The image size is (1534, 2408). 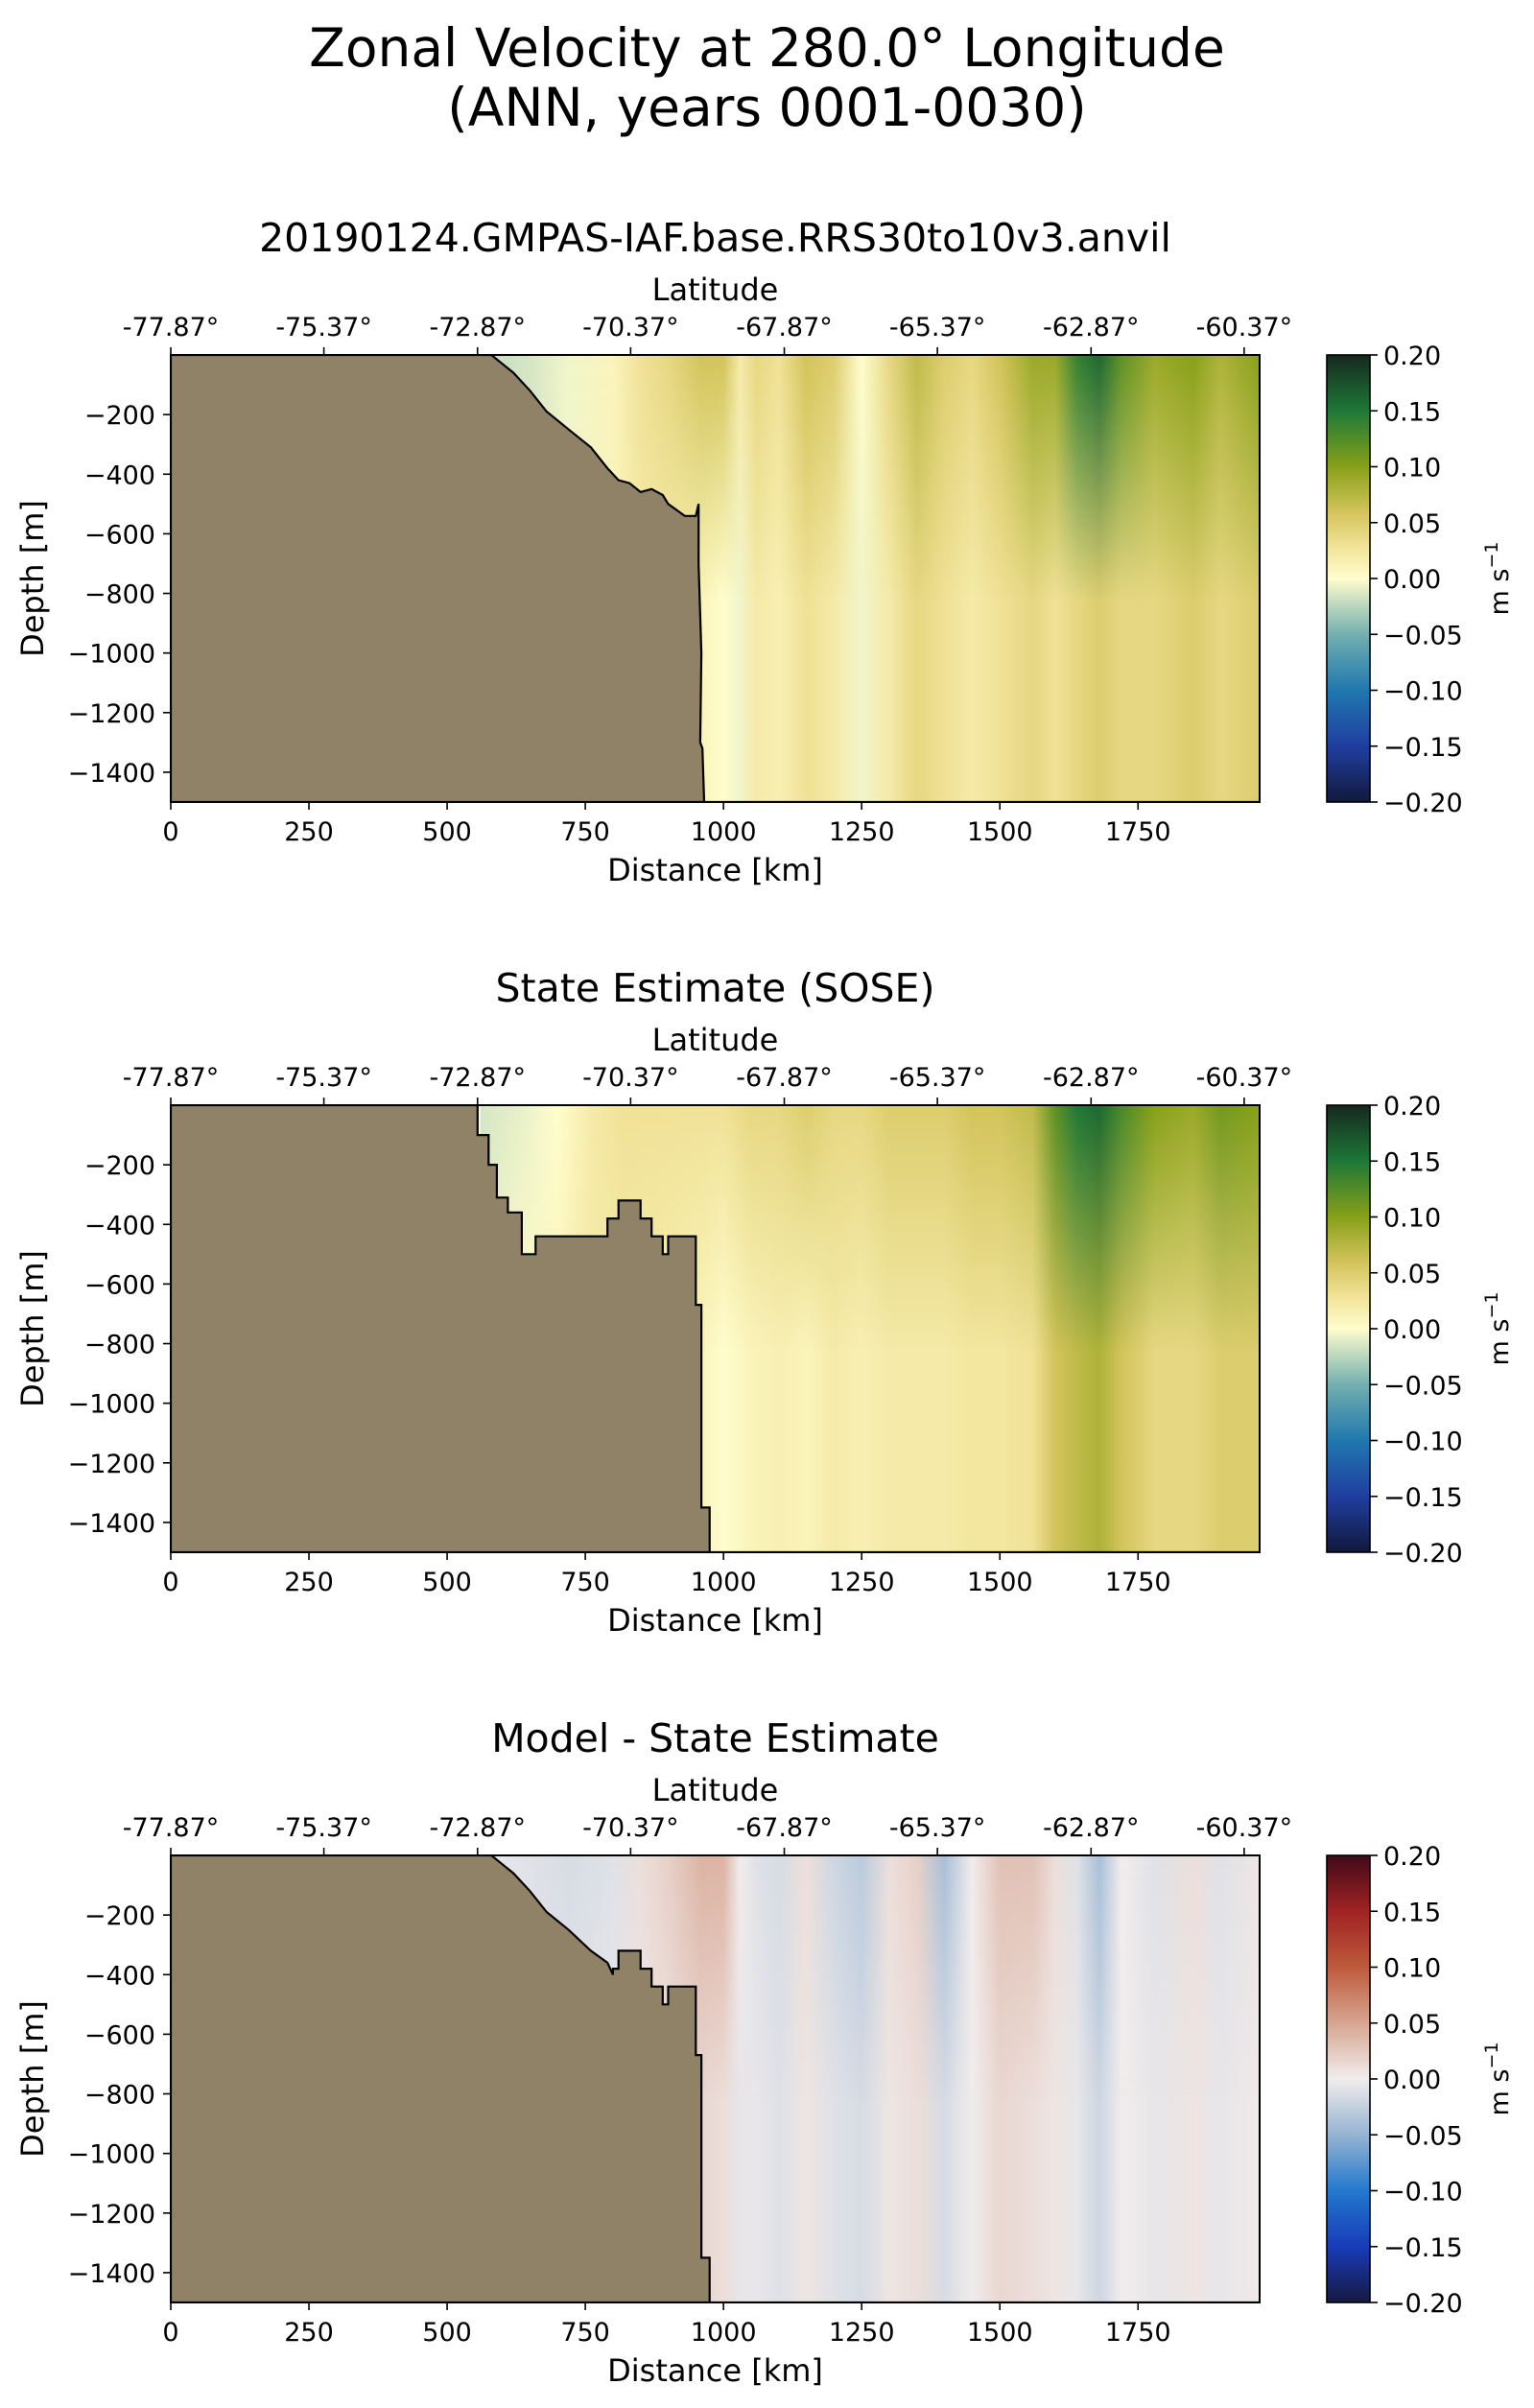 What do you see at coordinates (716, 988) in the screenshot?
I see `panel-title: State Estimate (SOSE)` at bounding box center [716, 988].